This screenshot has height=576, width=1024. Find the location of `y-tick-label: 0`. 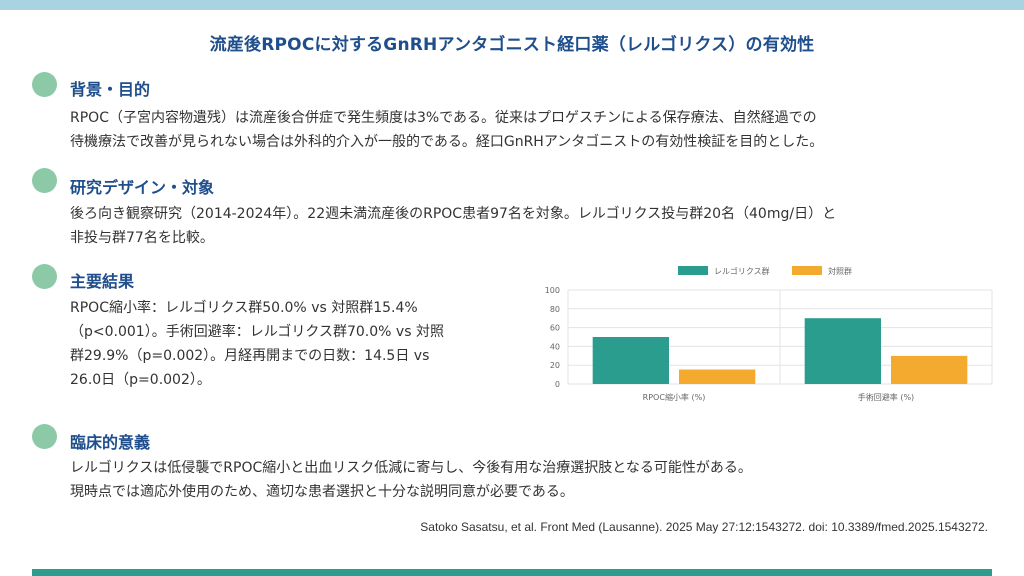

y-tick-label: 0 is located at coordinates (557, 384).